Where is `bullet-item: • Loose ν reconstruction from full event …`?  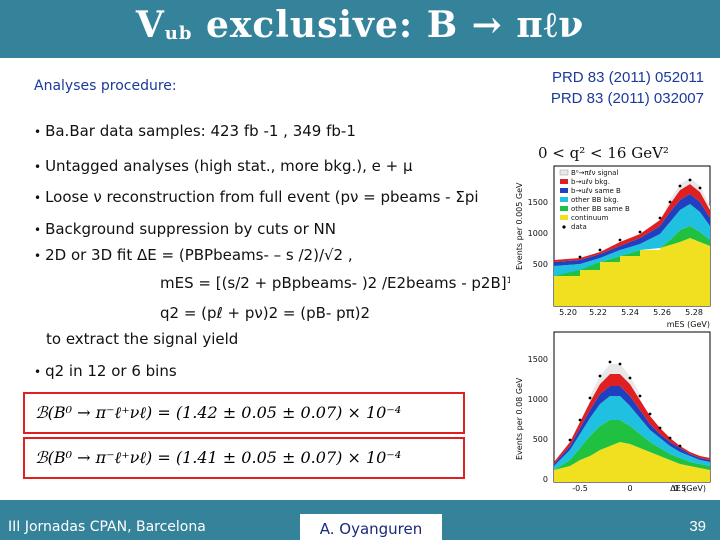 bullet-item: • Loose ν reconstruction from full event … is located at coordinates (256, 197).